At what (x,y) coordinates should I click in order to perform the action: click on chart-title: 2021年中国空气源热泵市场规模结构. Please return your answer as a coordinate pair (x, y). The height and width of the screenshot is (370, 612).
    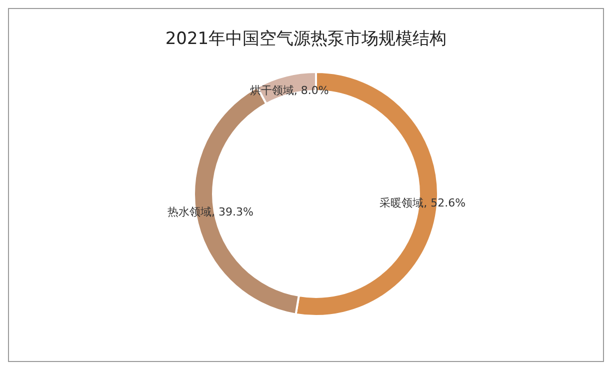
    Looking at the image, I should click on (306, 39).